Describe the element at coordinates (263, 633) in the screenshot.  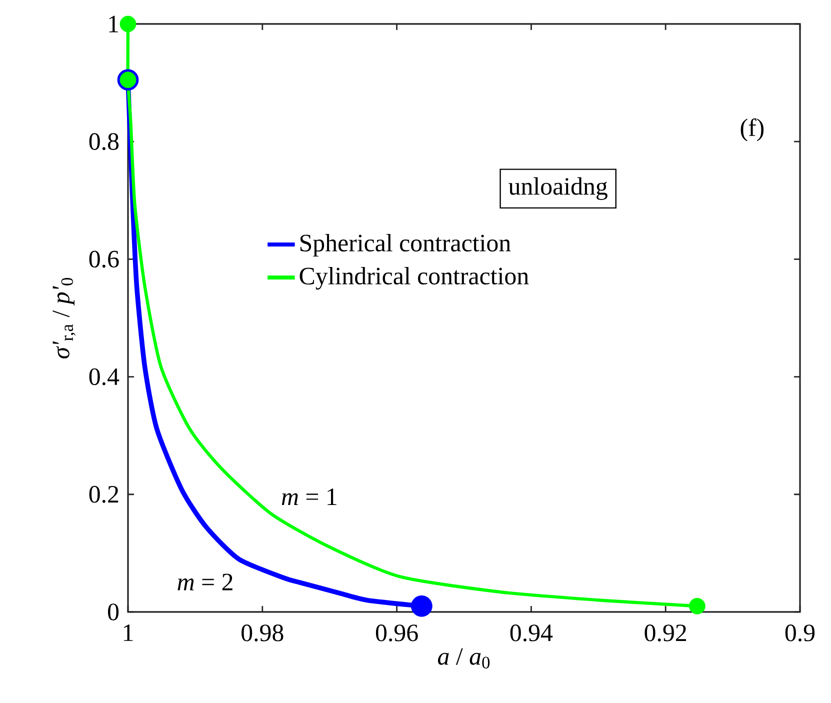
I see `x-tick-label: 0.98` at that location.